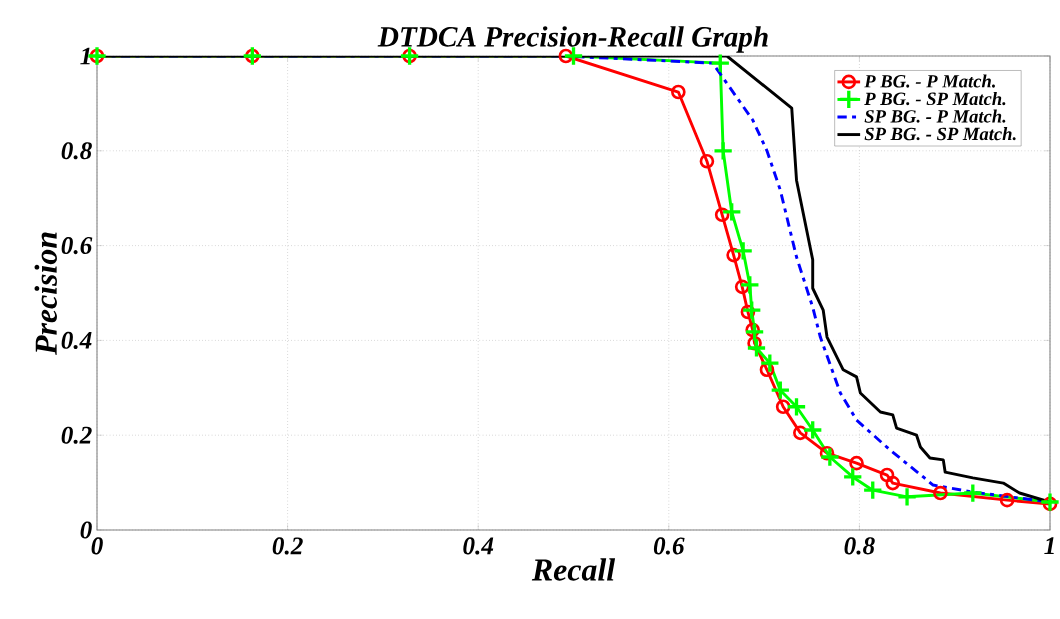 The width and height of the screenshot is (1060, 619). What do you see at coordinates (76, 340) in the screenshot?
I see `y-tick-label: 0.4` at bounding box center [76, 340].